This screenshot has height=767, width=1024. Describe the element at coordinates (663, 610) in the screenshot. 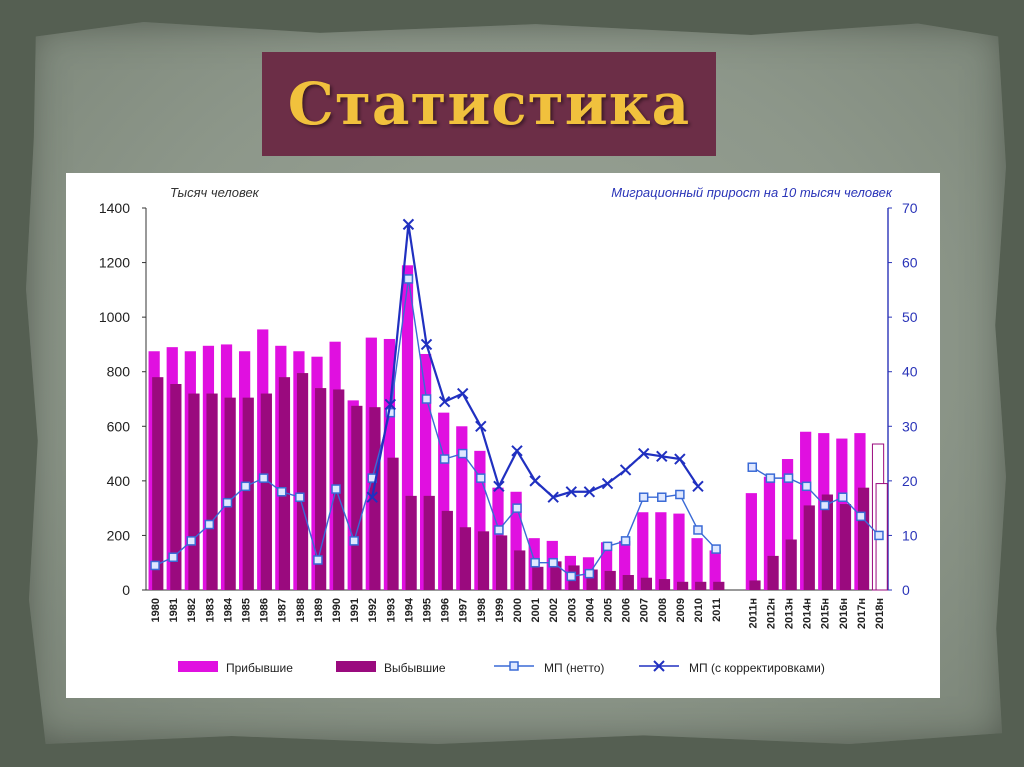

I see `x-tick-label: 2008` at that location.